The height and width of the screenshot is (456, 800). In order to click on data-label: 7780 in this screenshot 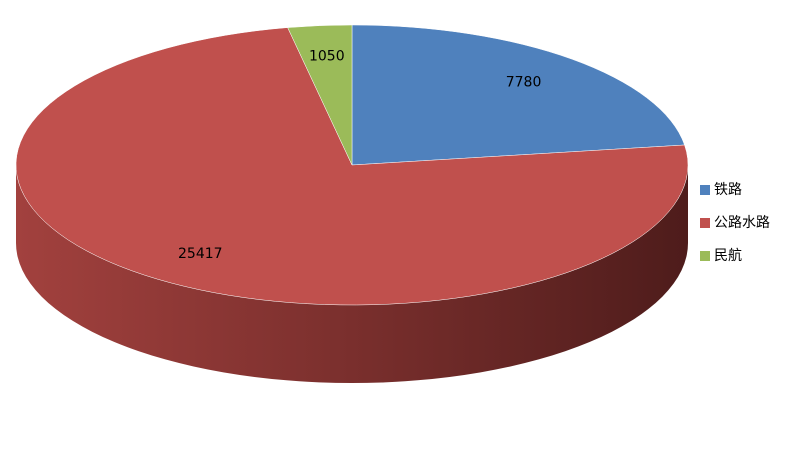, I will do `click(524, 82)`.